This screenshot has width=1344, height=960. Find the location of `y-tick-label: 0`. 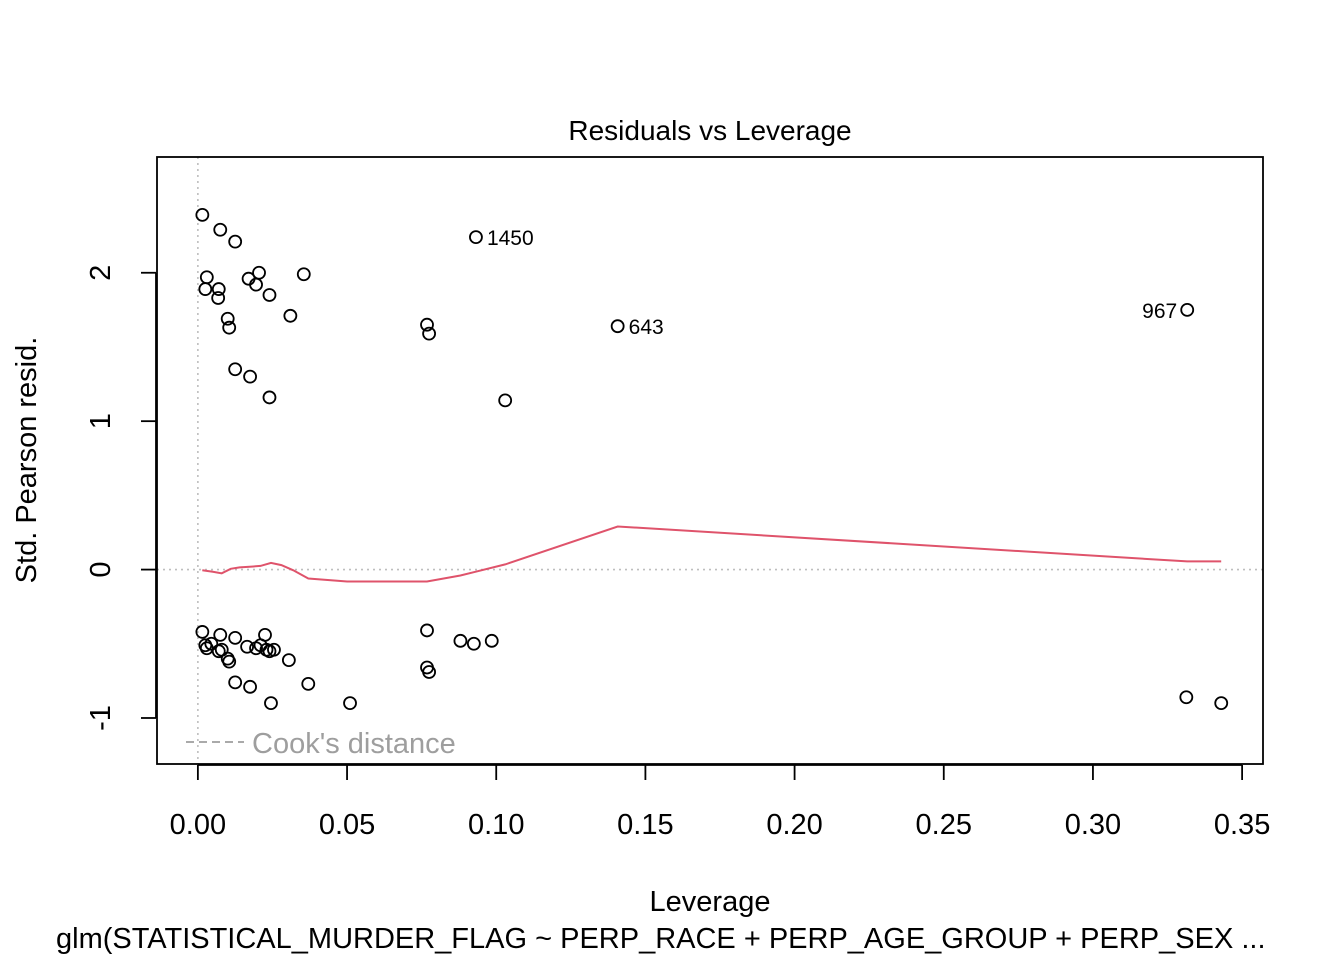

y-tick-label: 0 is located at coordinates (101, 570).